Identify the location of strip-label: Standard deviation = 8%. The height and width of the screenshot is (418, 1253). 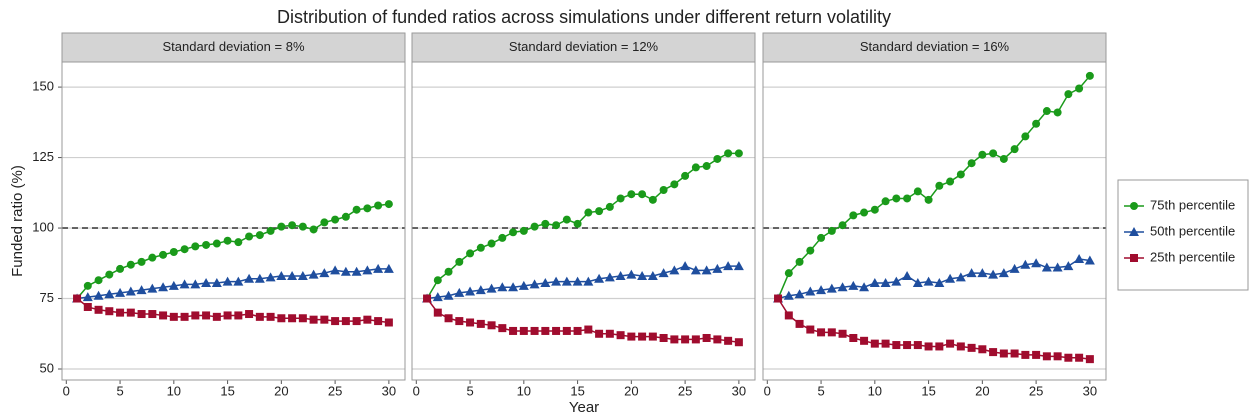
(233, 46).